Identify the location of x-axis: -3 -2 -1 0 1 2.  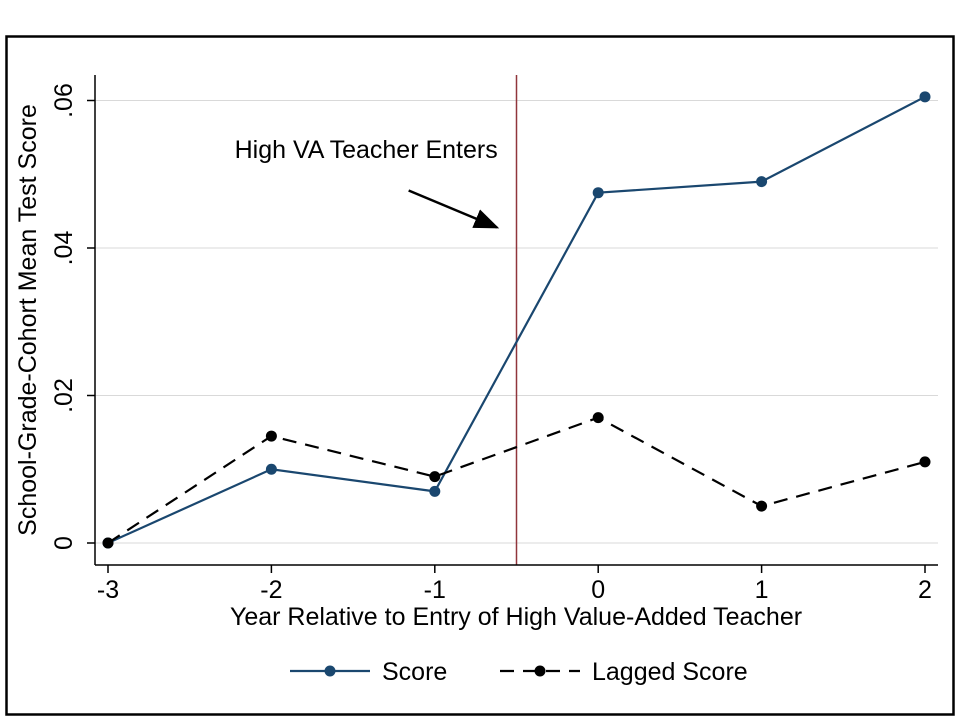
(516, 584).